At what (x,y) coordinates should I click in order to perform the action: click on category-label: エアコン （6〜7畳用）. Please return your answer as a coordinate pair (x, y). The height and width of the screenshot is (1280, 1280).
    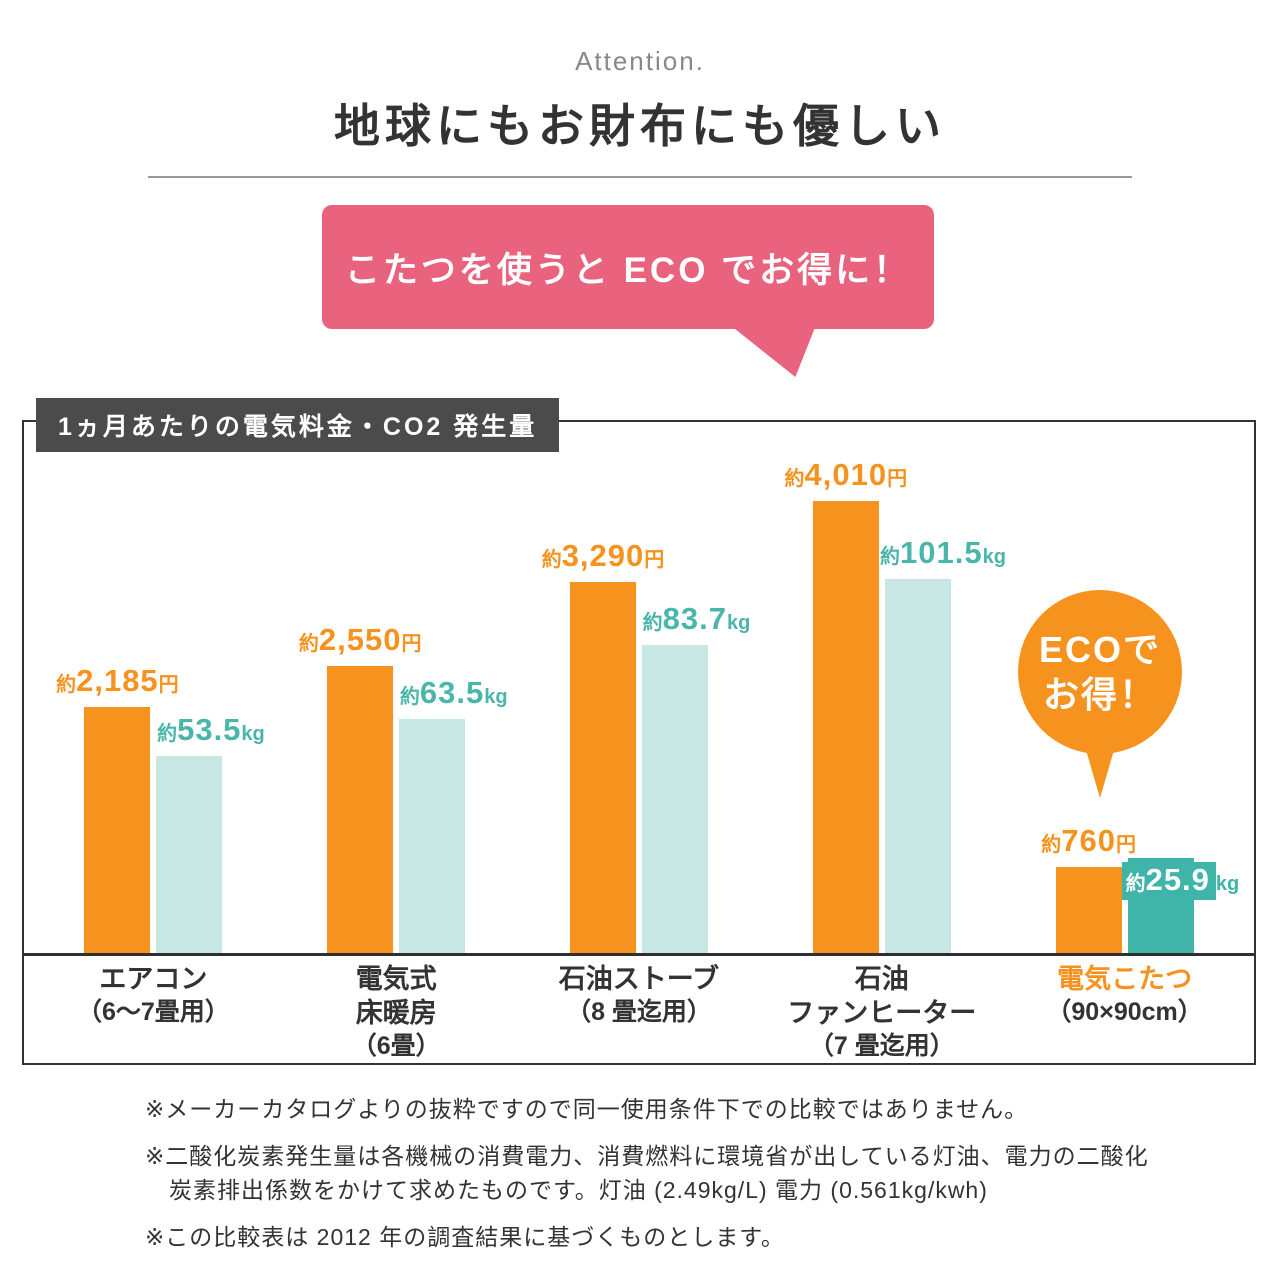
    Looking at the image, I should click on (153, 990).